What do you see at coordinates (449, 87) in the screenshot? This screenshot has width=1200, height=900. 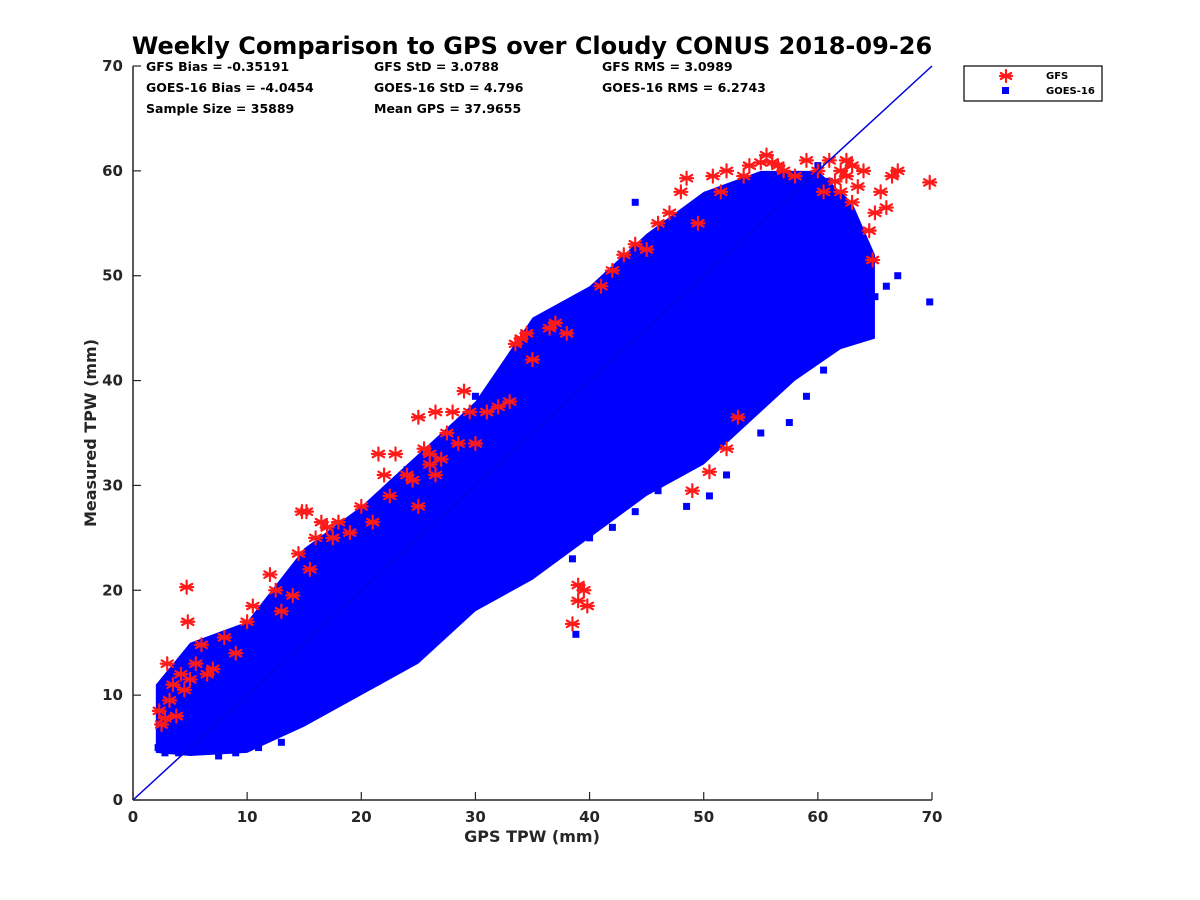 I see `stat-goes-std: GOES-16 StD = 4.796` at bounding box center [449, 87].